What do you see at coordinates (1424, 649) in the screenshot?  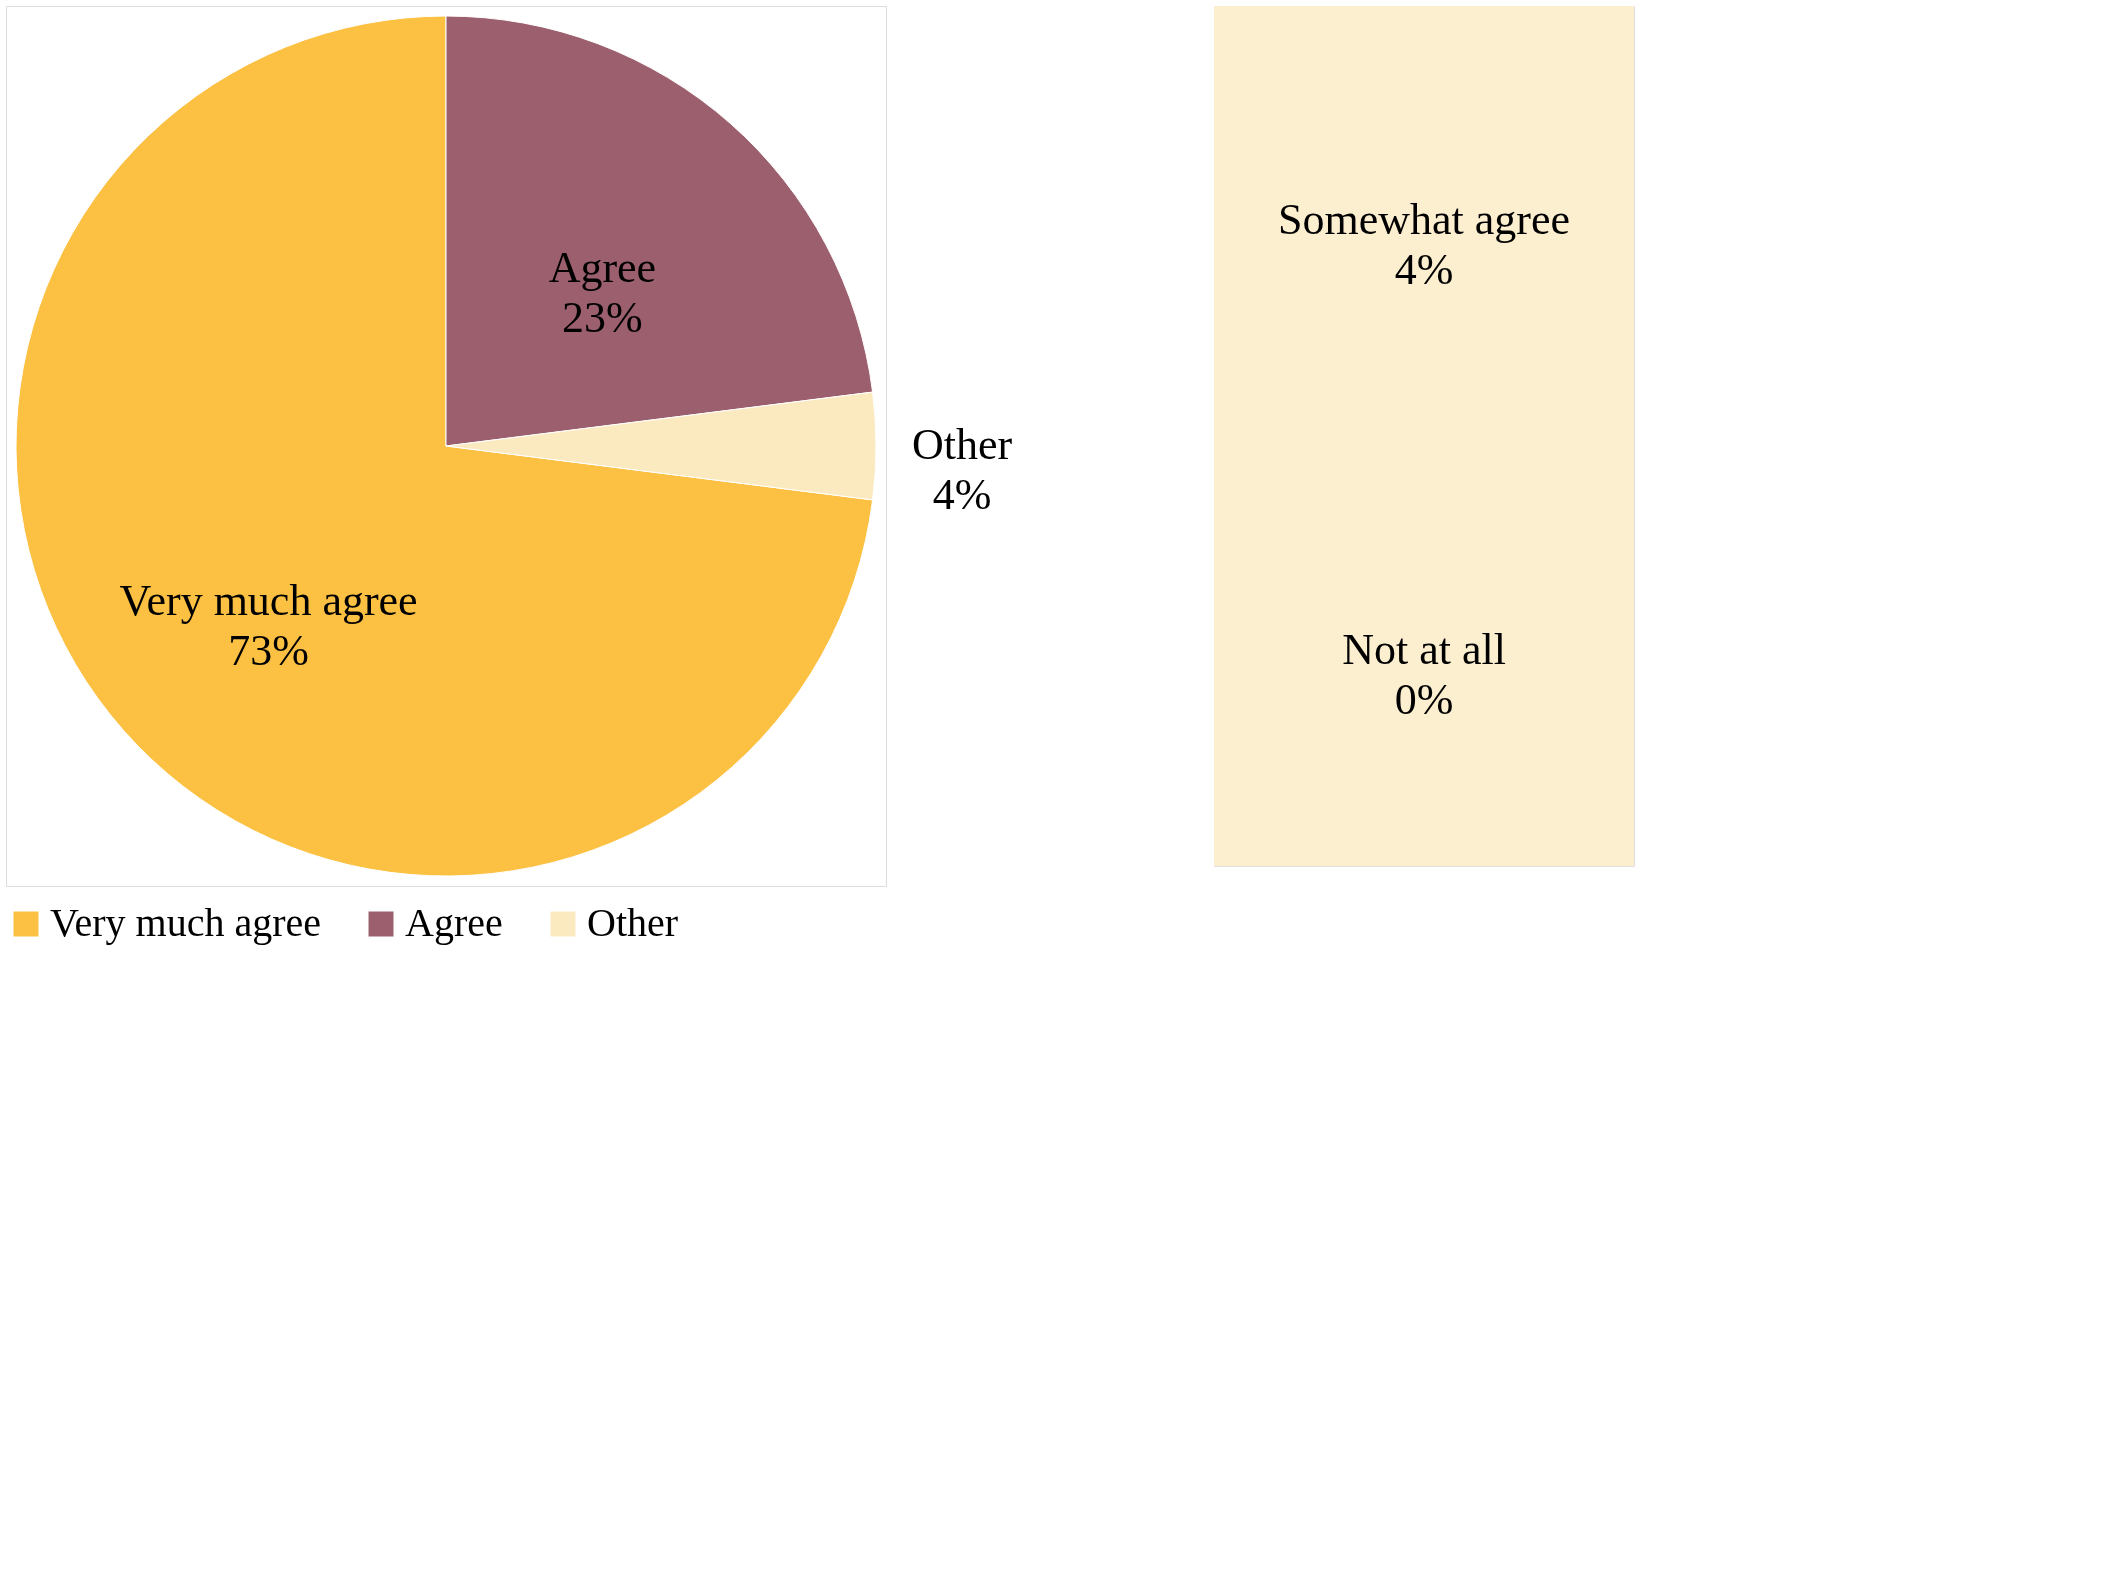 I see `category-label: Not at all` at bounding box center [1424, 649].